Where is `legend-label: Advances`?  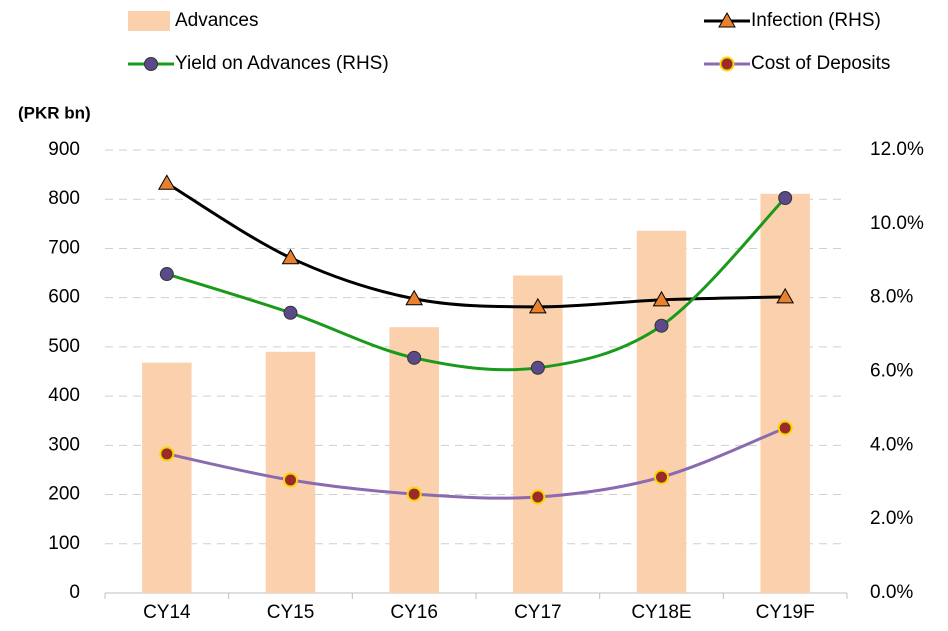 legend-label: Advances is located at coordinates (216, 20).